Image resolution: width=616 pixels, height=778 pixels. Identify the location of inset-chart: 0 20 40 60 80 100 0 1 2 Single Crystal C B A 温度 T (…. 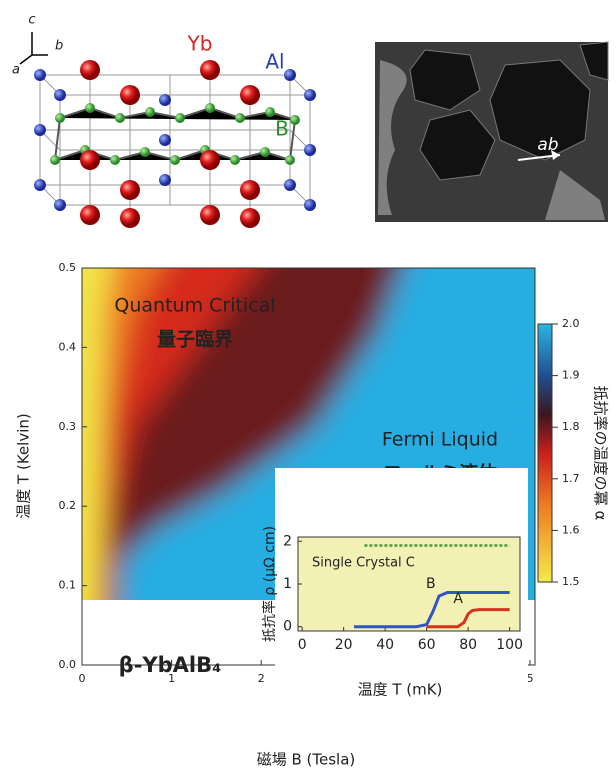
(394, 584).